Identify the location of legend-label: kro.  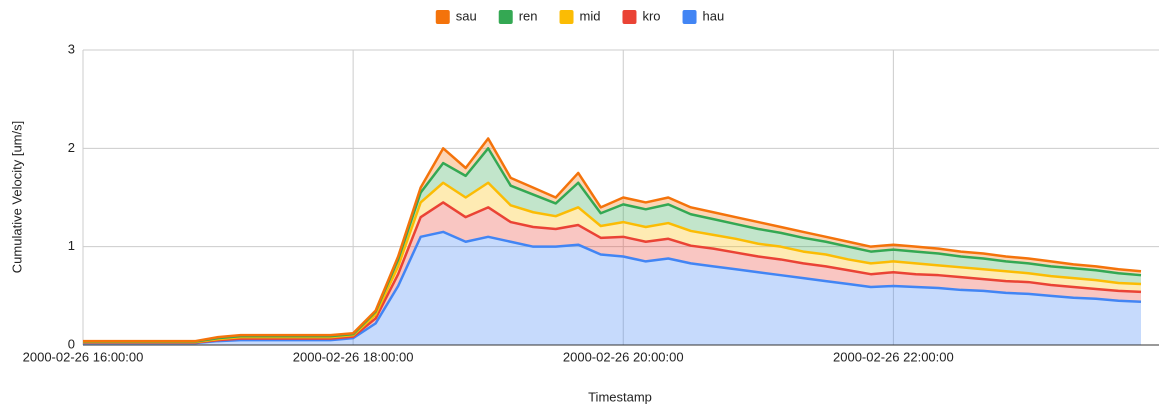
(651, 15).